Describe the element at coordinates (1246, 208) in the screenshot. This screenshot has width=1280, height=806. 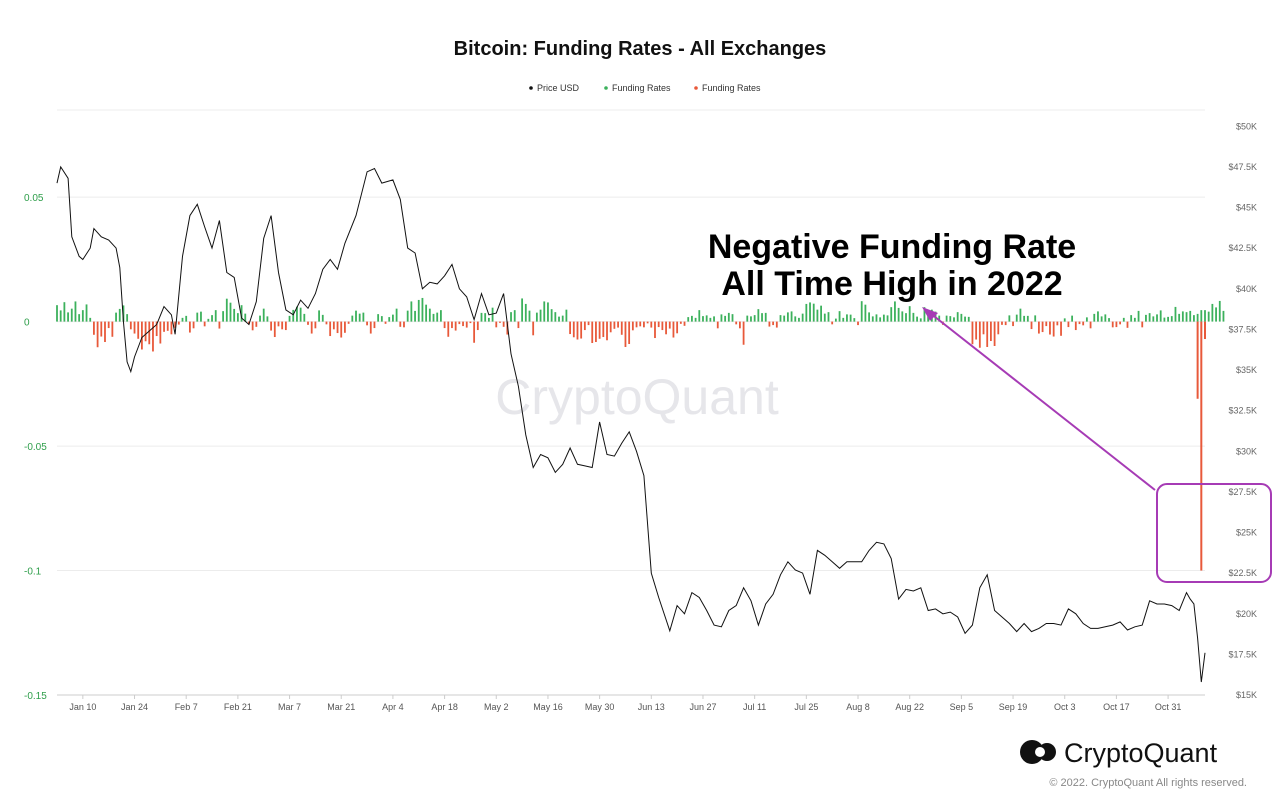
I see `right-tick-label: $45K` at that location.